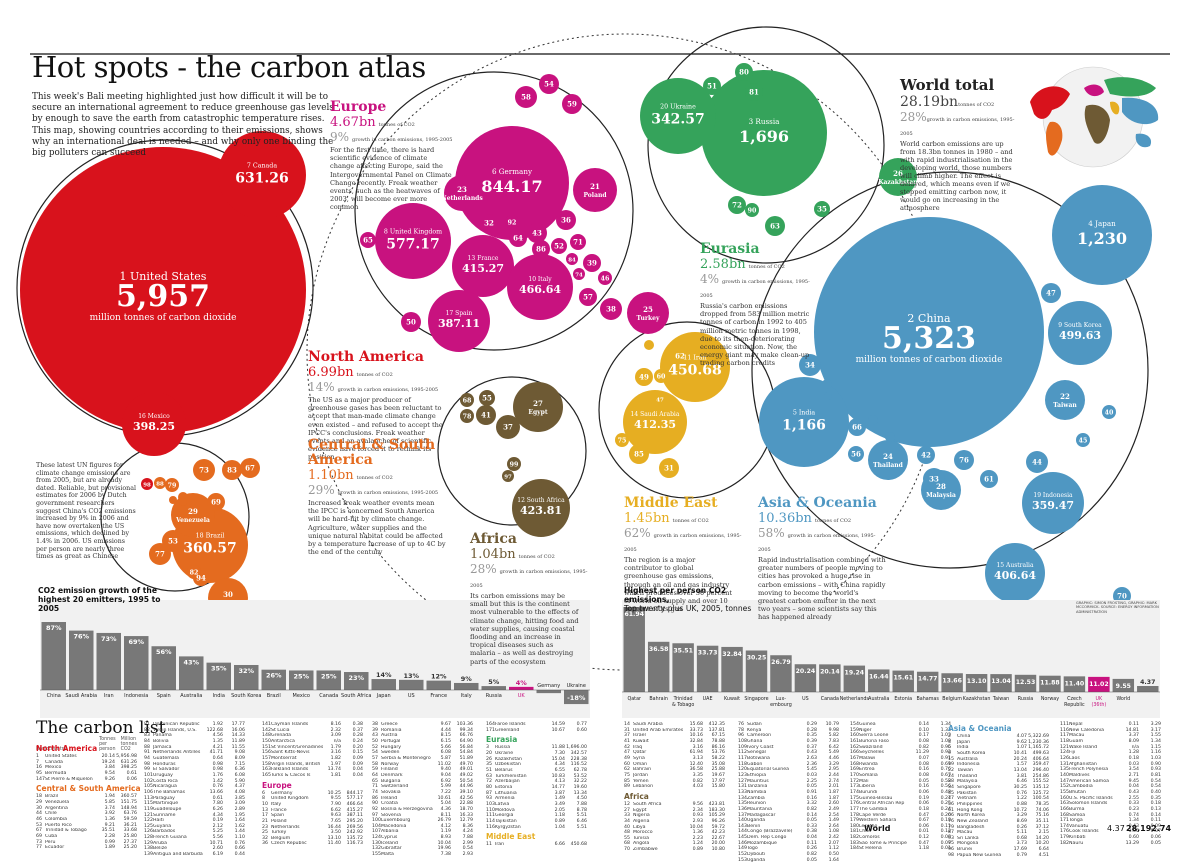  Describe the element at coordinates (898, 173) in the screenshot. I see `bubble-rank: 26` at that location.